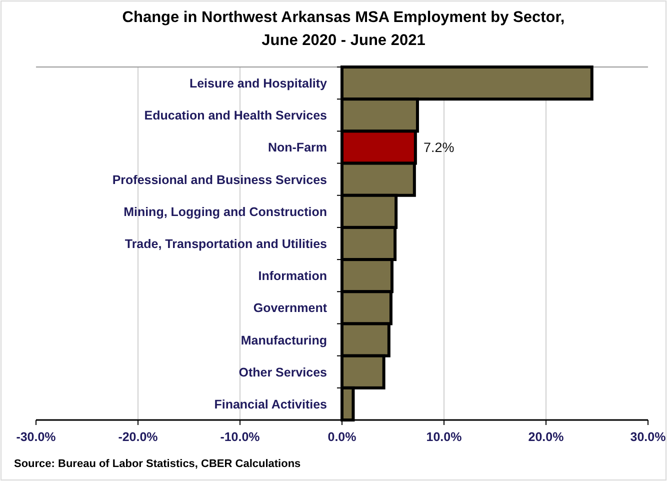 The height and width of the screenshot is (481, 667). Describe the element at coordinates (138, 437) in the screenshot. I see `x-tick-label: -20.0%` at that location.